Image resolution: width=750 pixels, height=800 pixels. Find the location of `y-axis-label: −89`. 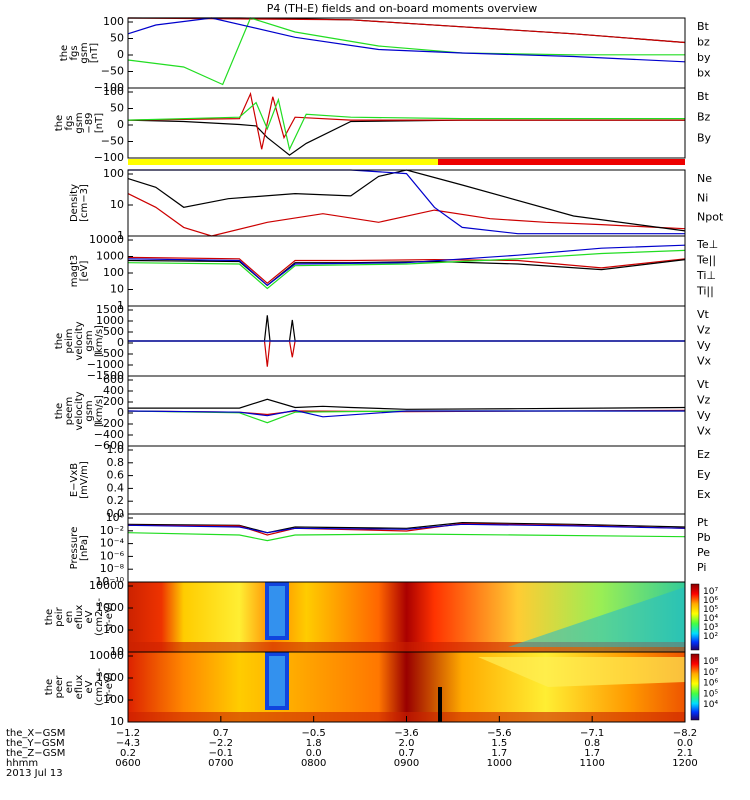

y-axis-label: −89 is located at coordinates (89, 122).